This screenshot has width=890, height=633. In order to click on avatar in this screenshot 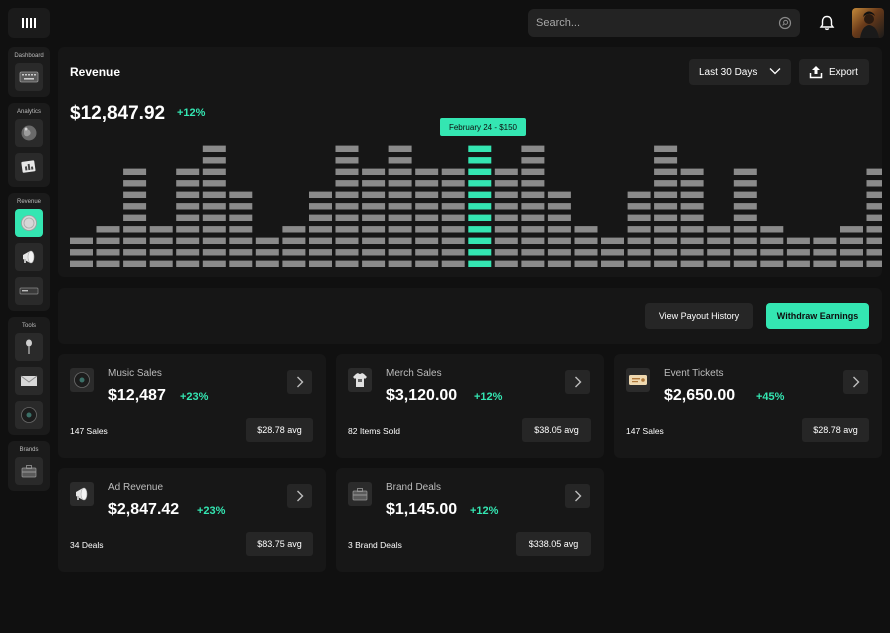, I will do `click(868, 23)`.